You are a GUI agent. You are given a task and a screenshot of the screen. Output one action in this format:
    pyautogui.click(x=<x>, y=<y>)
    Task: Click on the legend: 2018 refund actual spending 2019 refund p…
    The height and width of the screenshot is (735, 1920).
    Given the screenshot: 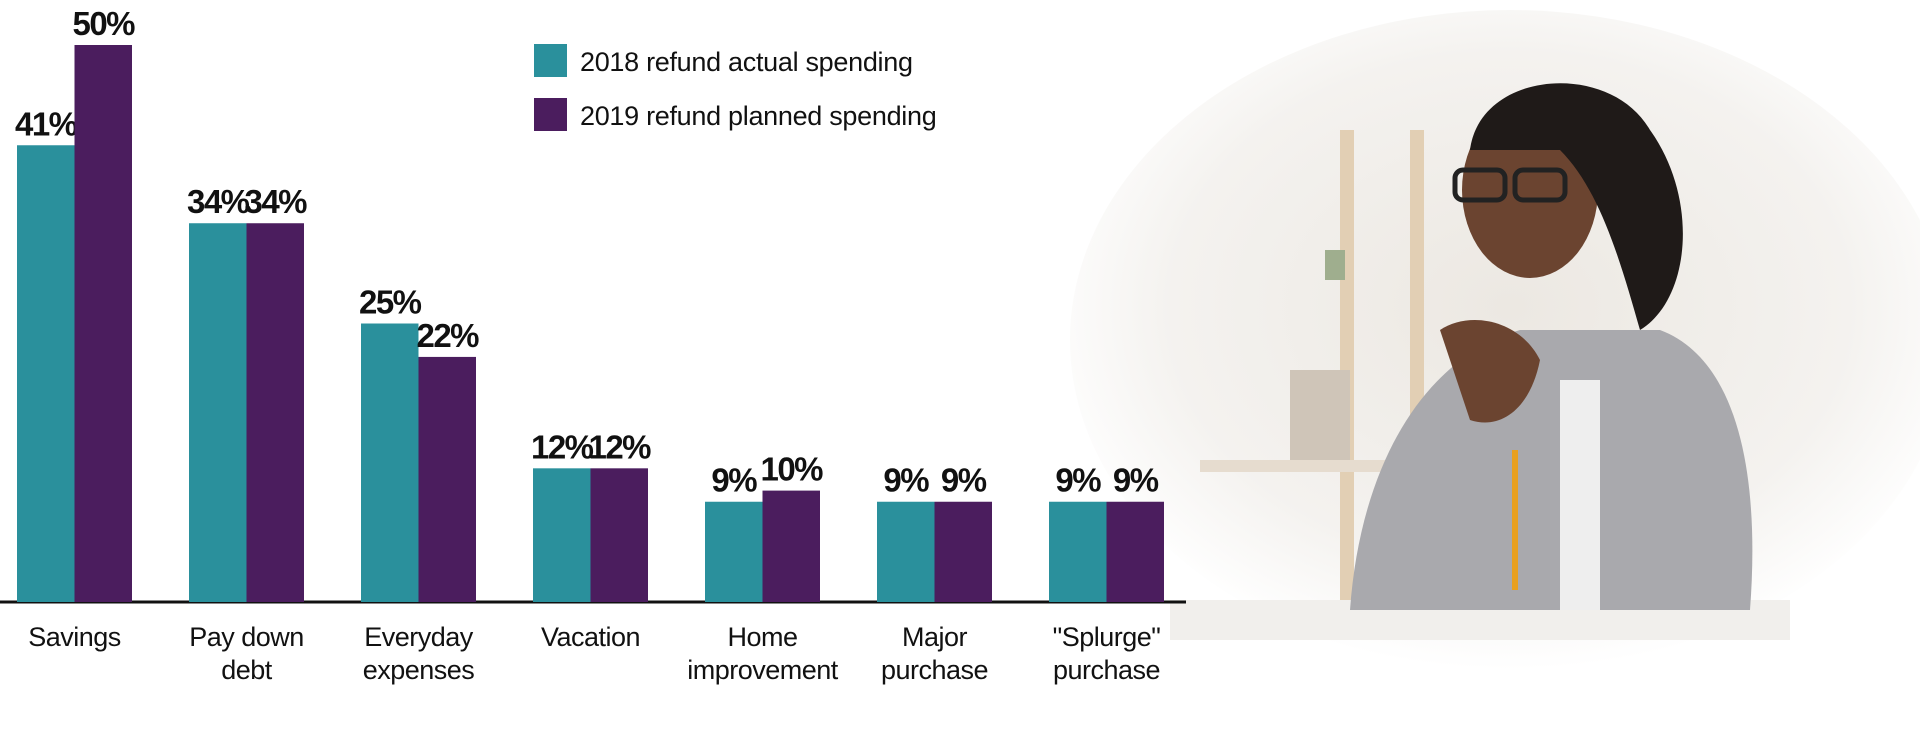 What is the action you would take?
    pyautogui.click(x=735, y=87)
    